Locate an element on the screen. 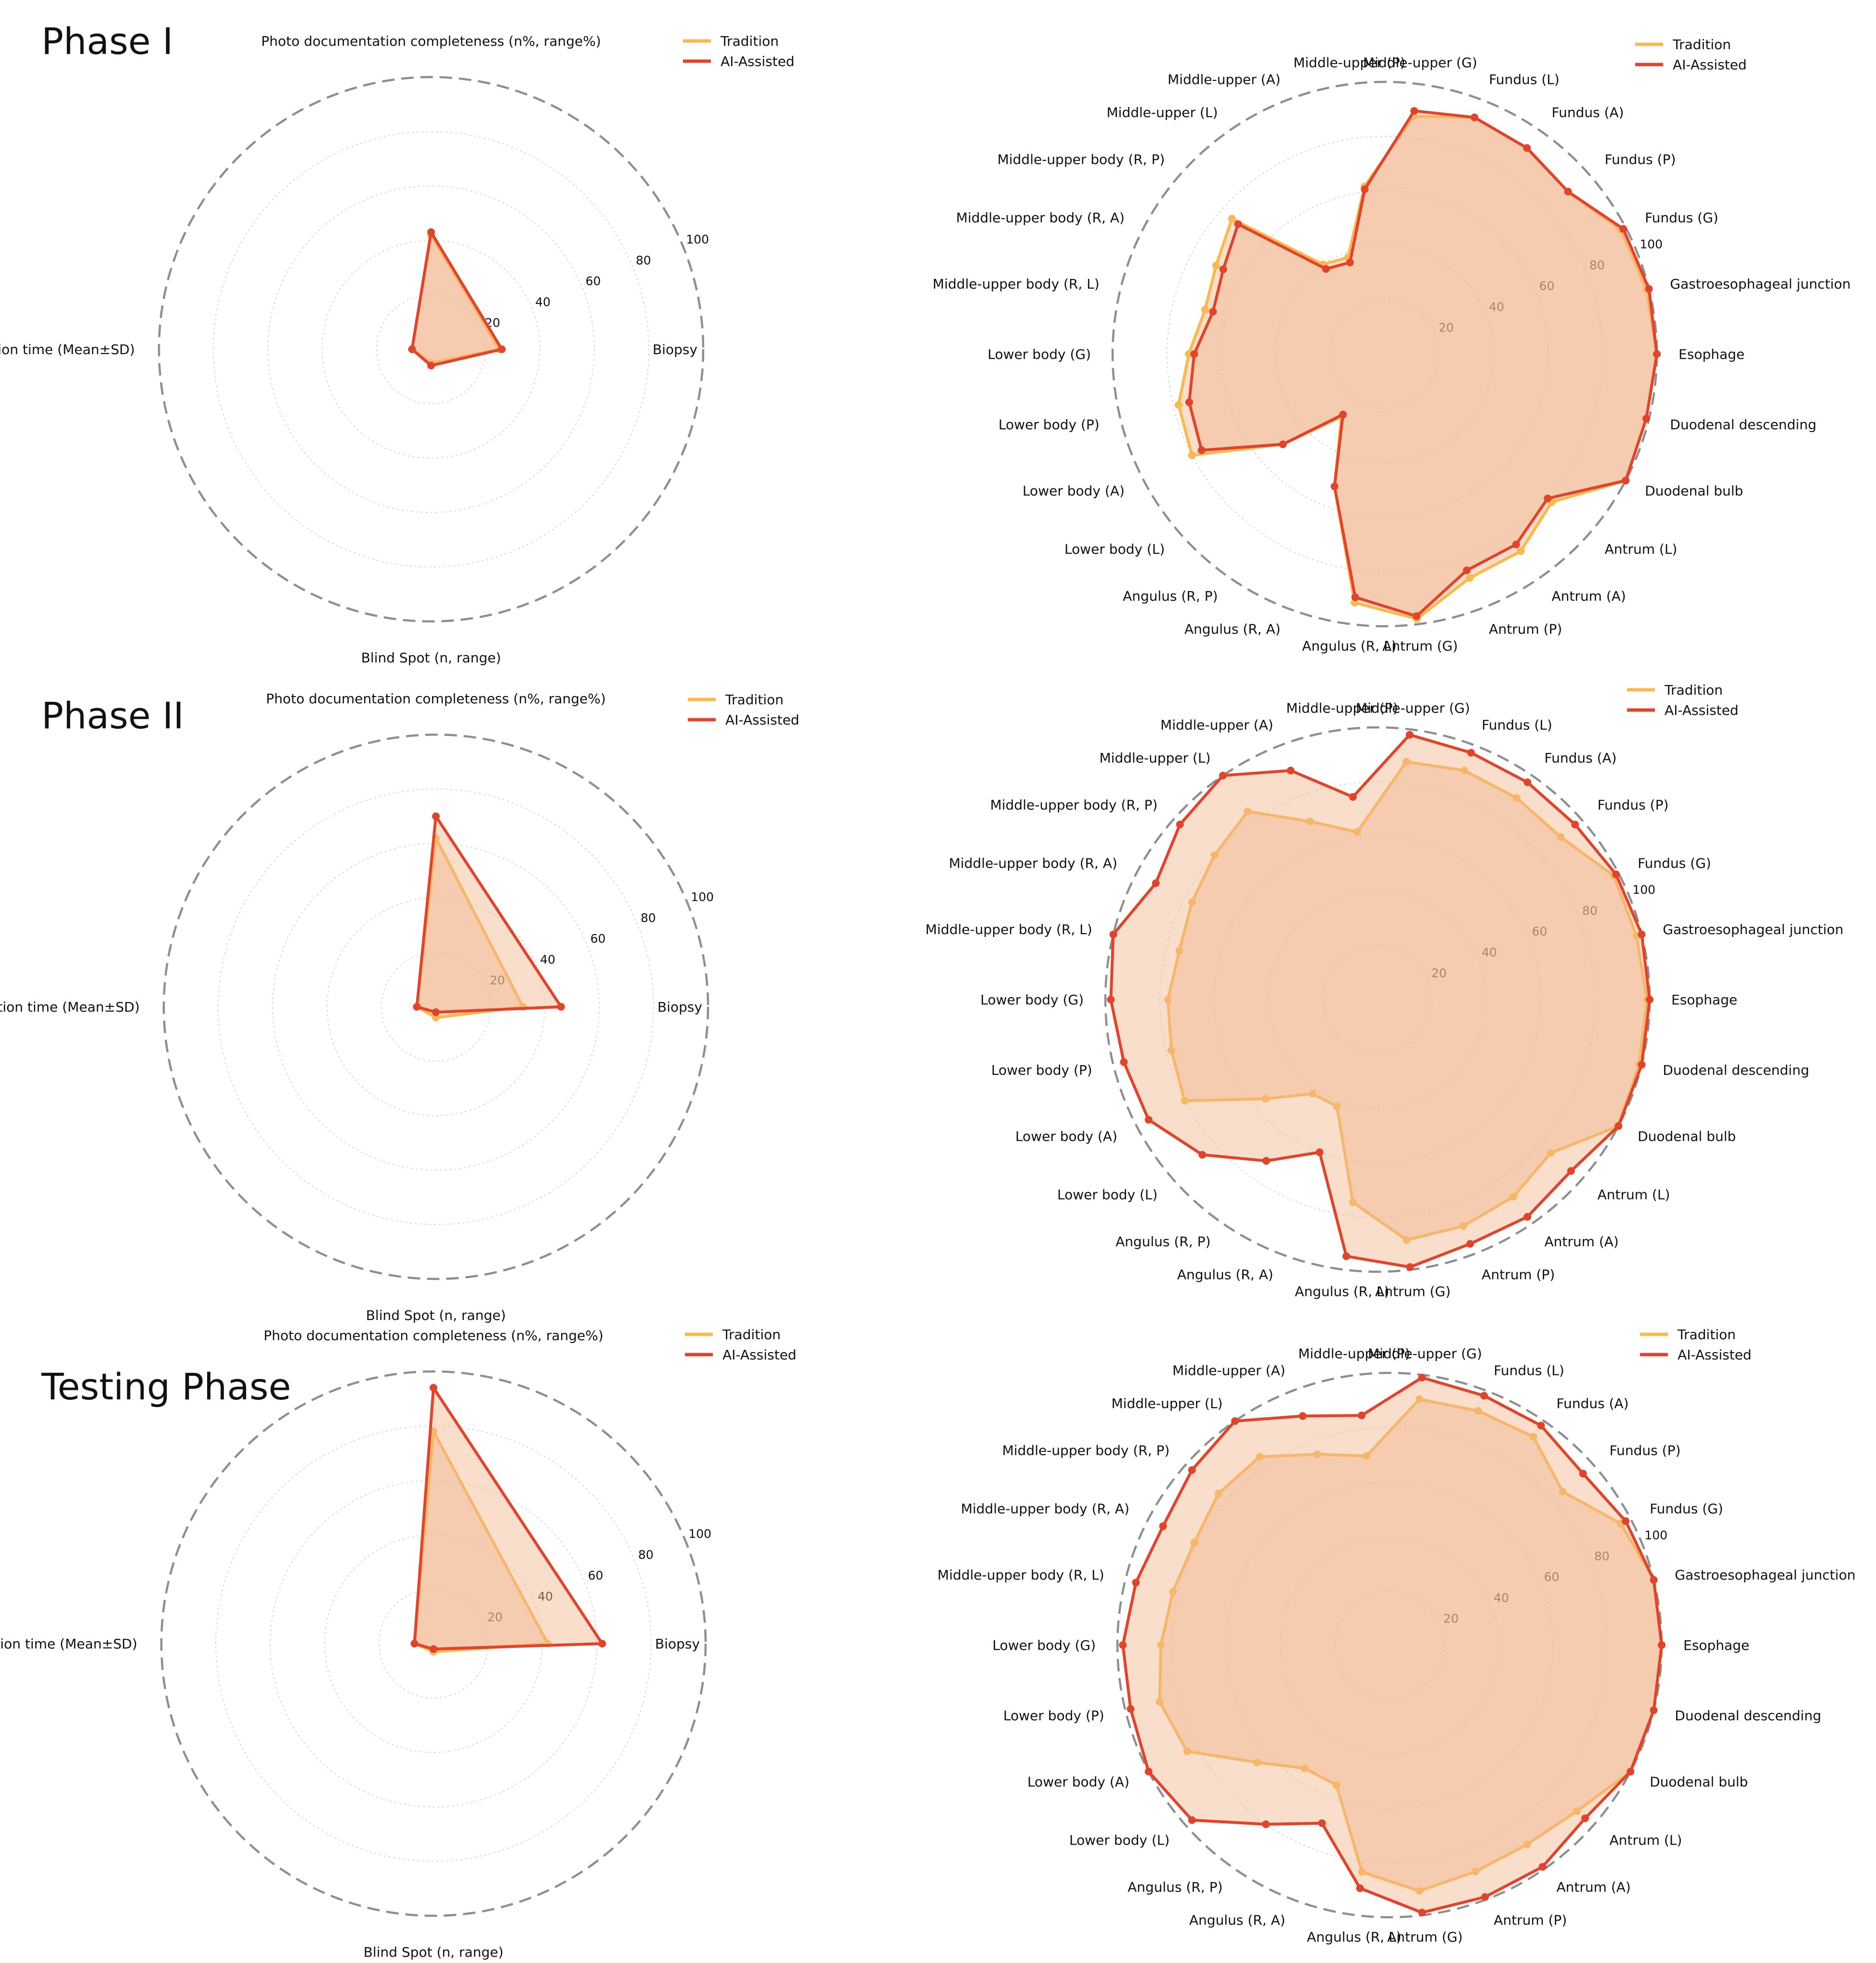 The height and width of the screenshot is (1963, 1876). category-label-fundus-p: Fundus (P) is located at coordinates (1645, 1451).